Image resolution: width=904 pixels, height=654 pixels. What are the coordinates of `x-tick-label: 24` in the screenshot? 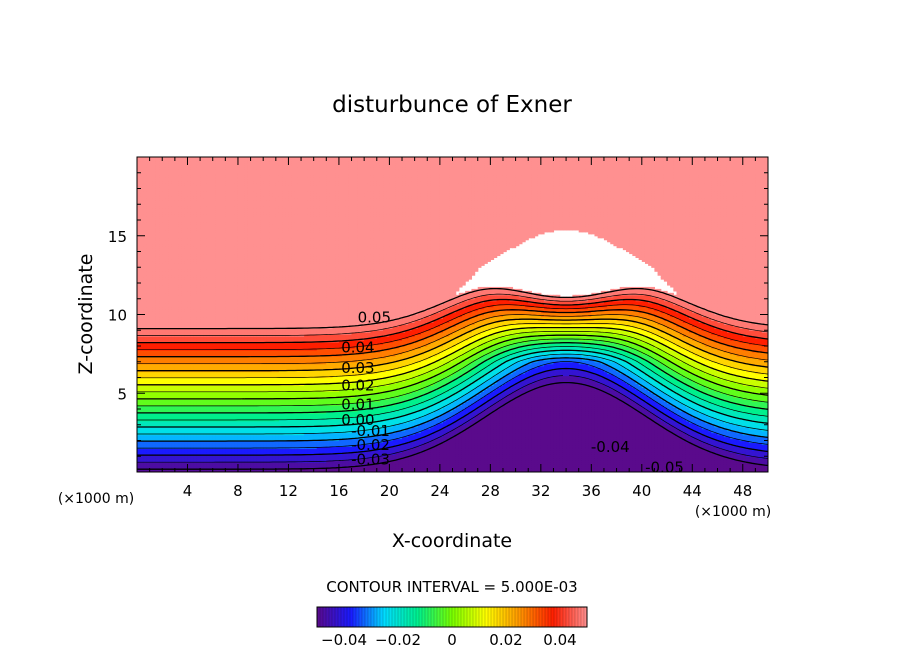 It's located at (439, 491).